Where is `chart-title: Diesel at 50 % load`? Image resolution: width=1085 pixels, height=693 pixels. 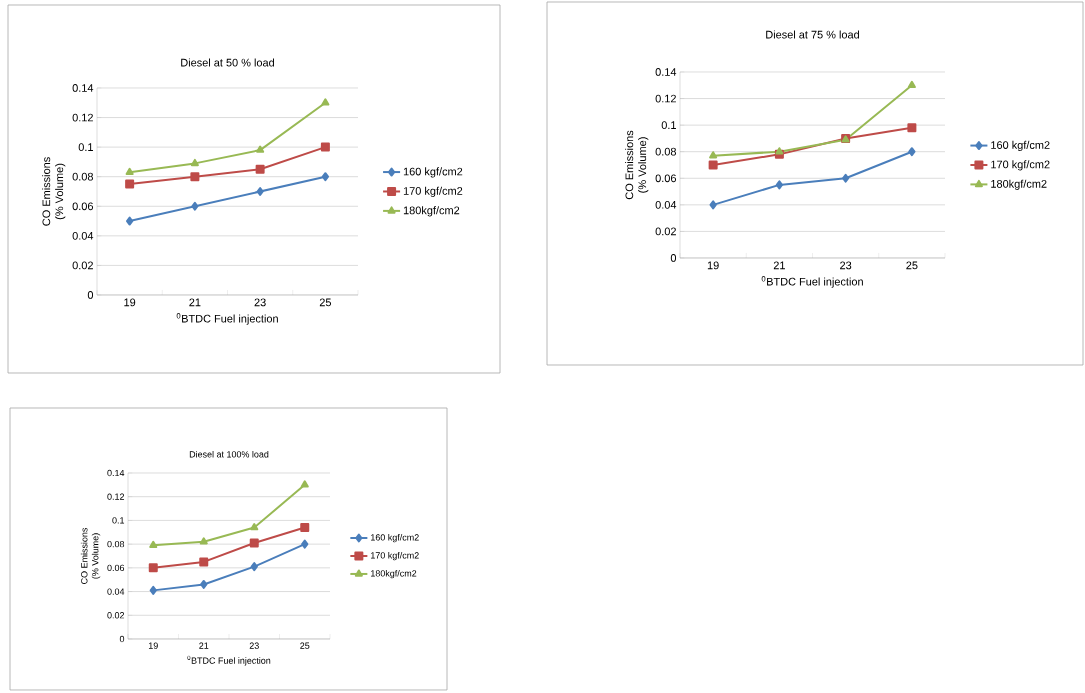
chart-title: Diesel at 50 % load is located at coordinates (227, 62).